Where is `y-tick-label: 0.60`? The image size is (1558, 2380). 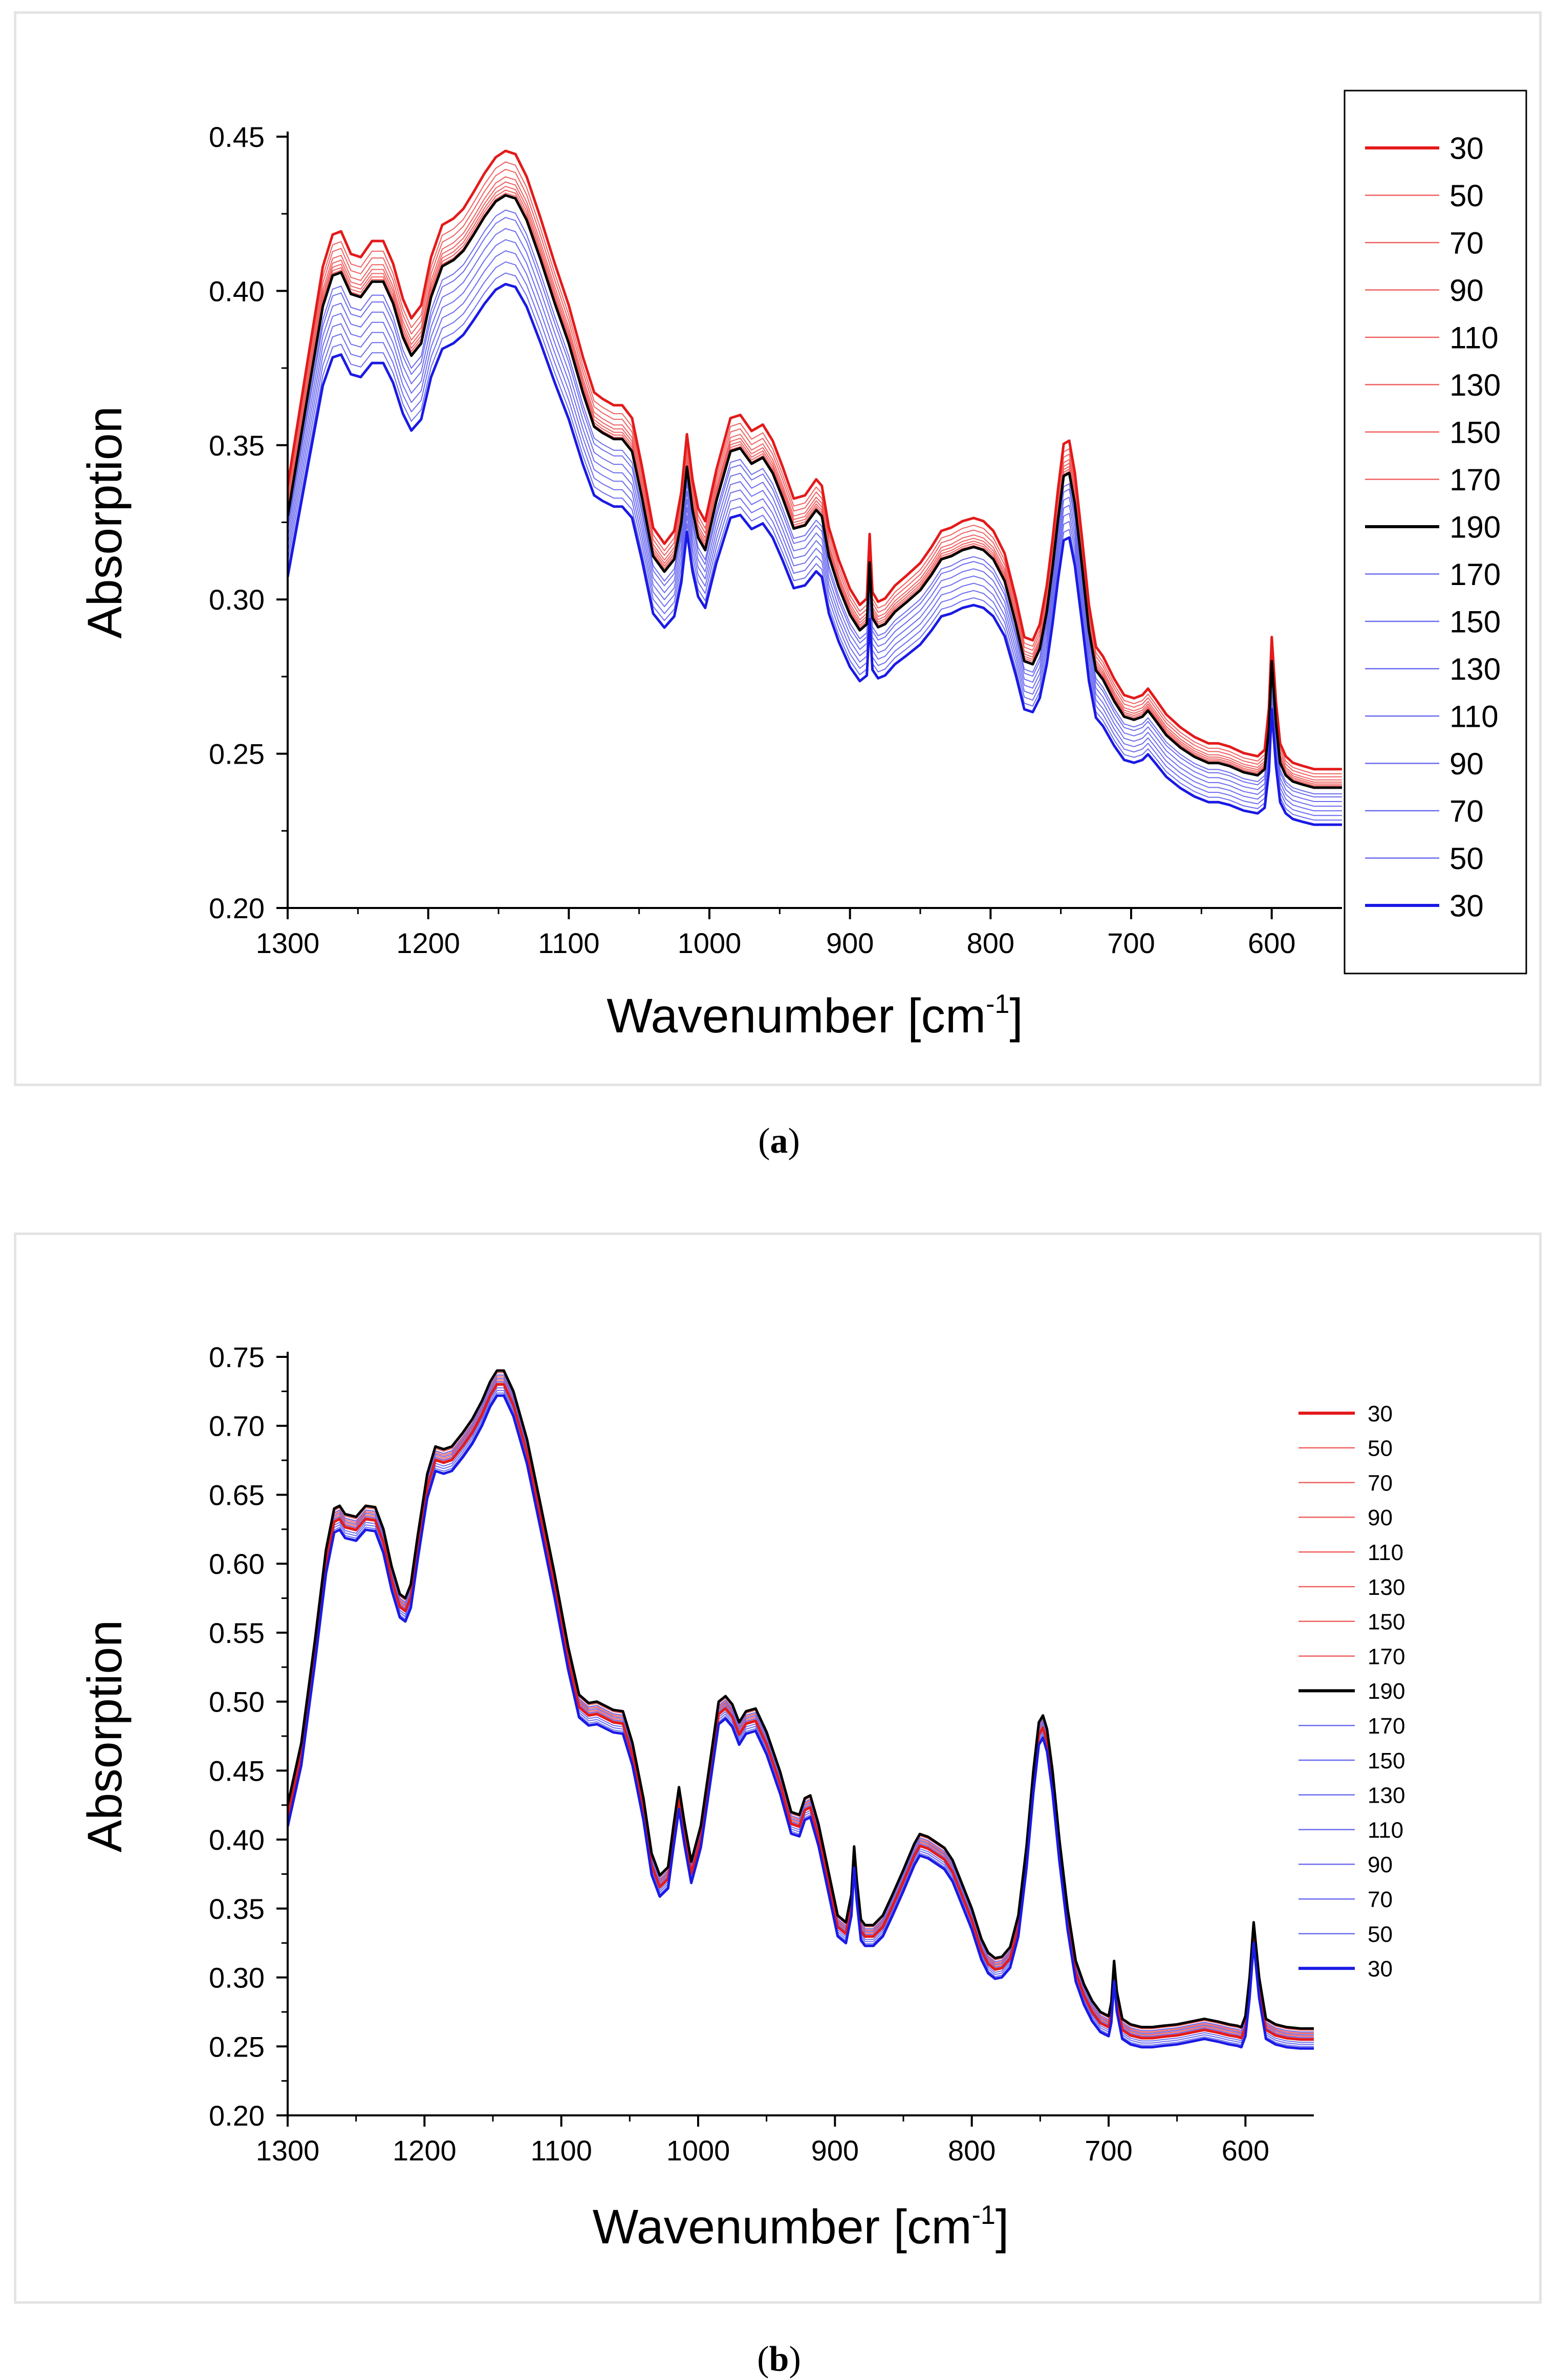 y-tick-label: 0.60 is located at coordinates (237, 1564).